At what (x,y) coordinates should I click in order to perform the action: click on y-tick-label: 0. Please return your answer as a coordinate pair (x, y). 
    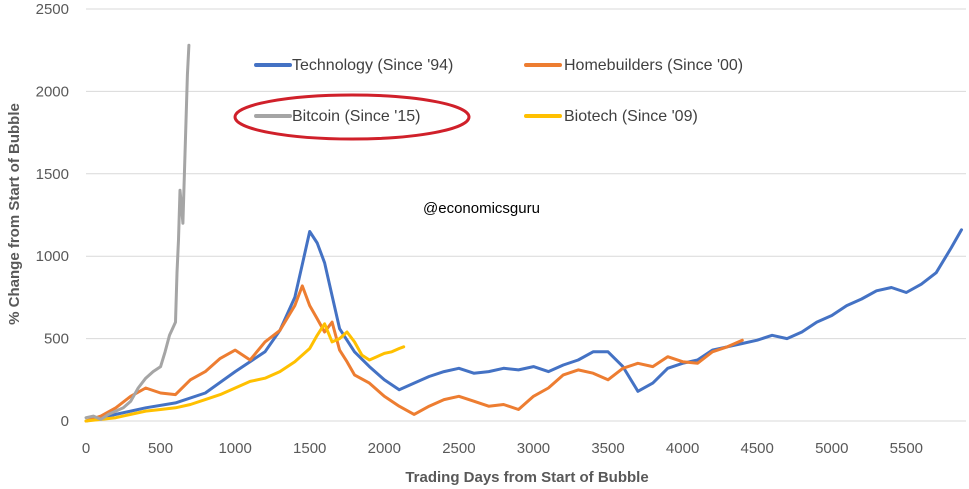
    Looking at the image, I should click on (65, 421).